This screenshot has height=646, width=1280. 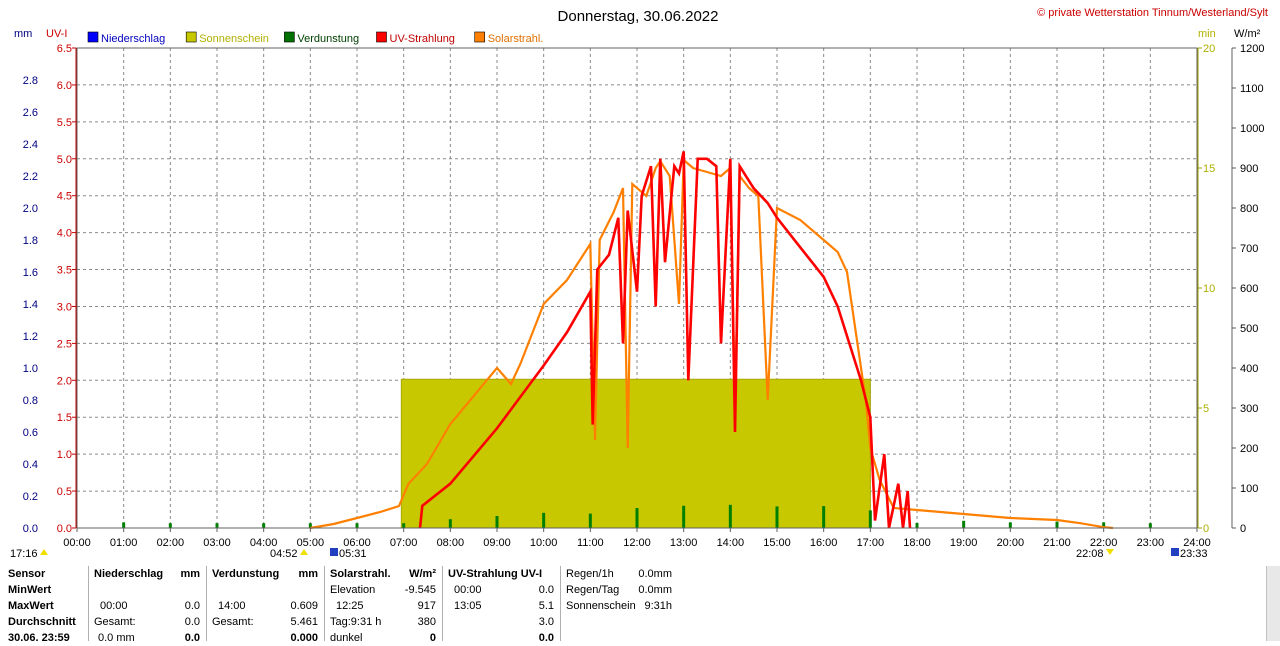 I want to click on table-scrollbar, so click(x=1273, y=603).